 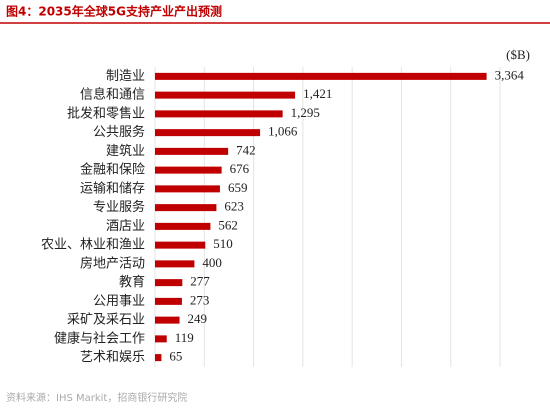 What do you see at coordinates (106, 320) in the screenshot?
I see `category-label: 采矿及采石业` at bounding box center [106, 320].